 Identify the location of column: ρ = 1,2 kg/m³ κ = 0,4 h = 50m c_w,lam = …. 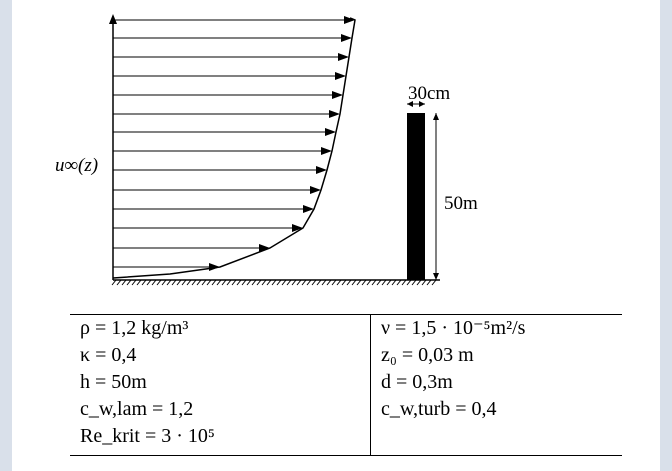
(220, 385).